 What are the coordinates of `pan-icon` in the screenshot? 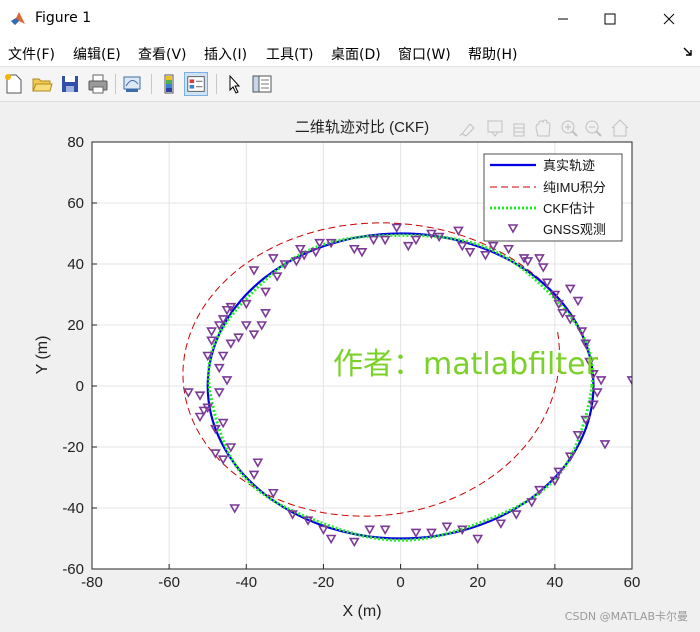 It's located at (519, 130).